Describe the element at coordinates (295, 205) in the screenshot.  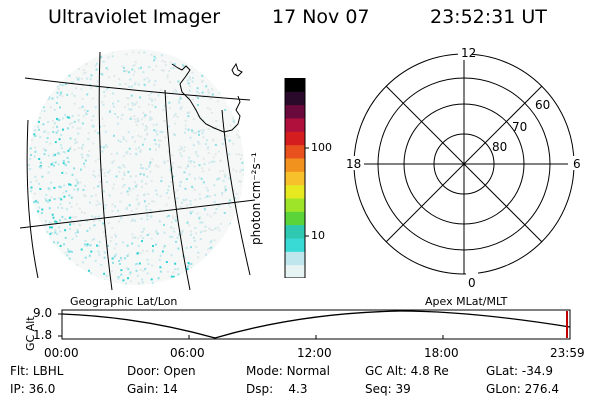
I see `colorbar-band` at that location.